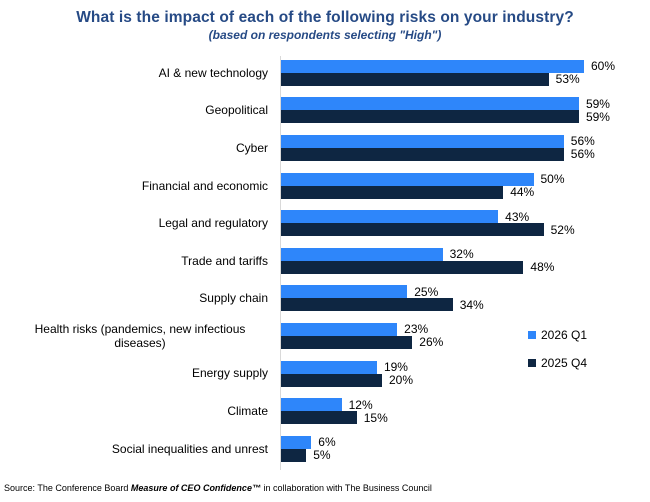  I want to click on source-prefix: Source: The Conference Board, so click(67, 488).